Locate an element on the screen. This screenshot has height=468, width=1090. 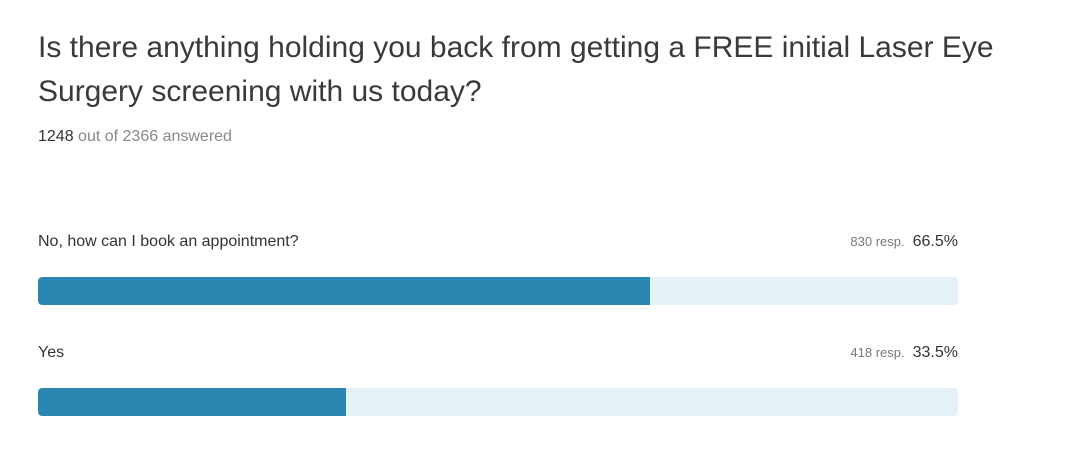
response-percent: 66.5% is located at coordinates (935, 241).